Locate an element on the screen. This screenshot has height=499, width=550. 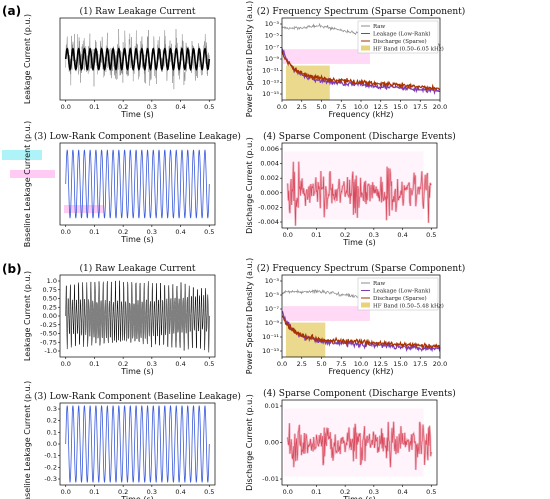
y-tick-label: 0.000 is located at coordinates (269, 193).